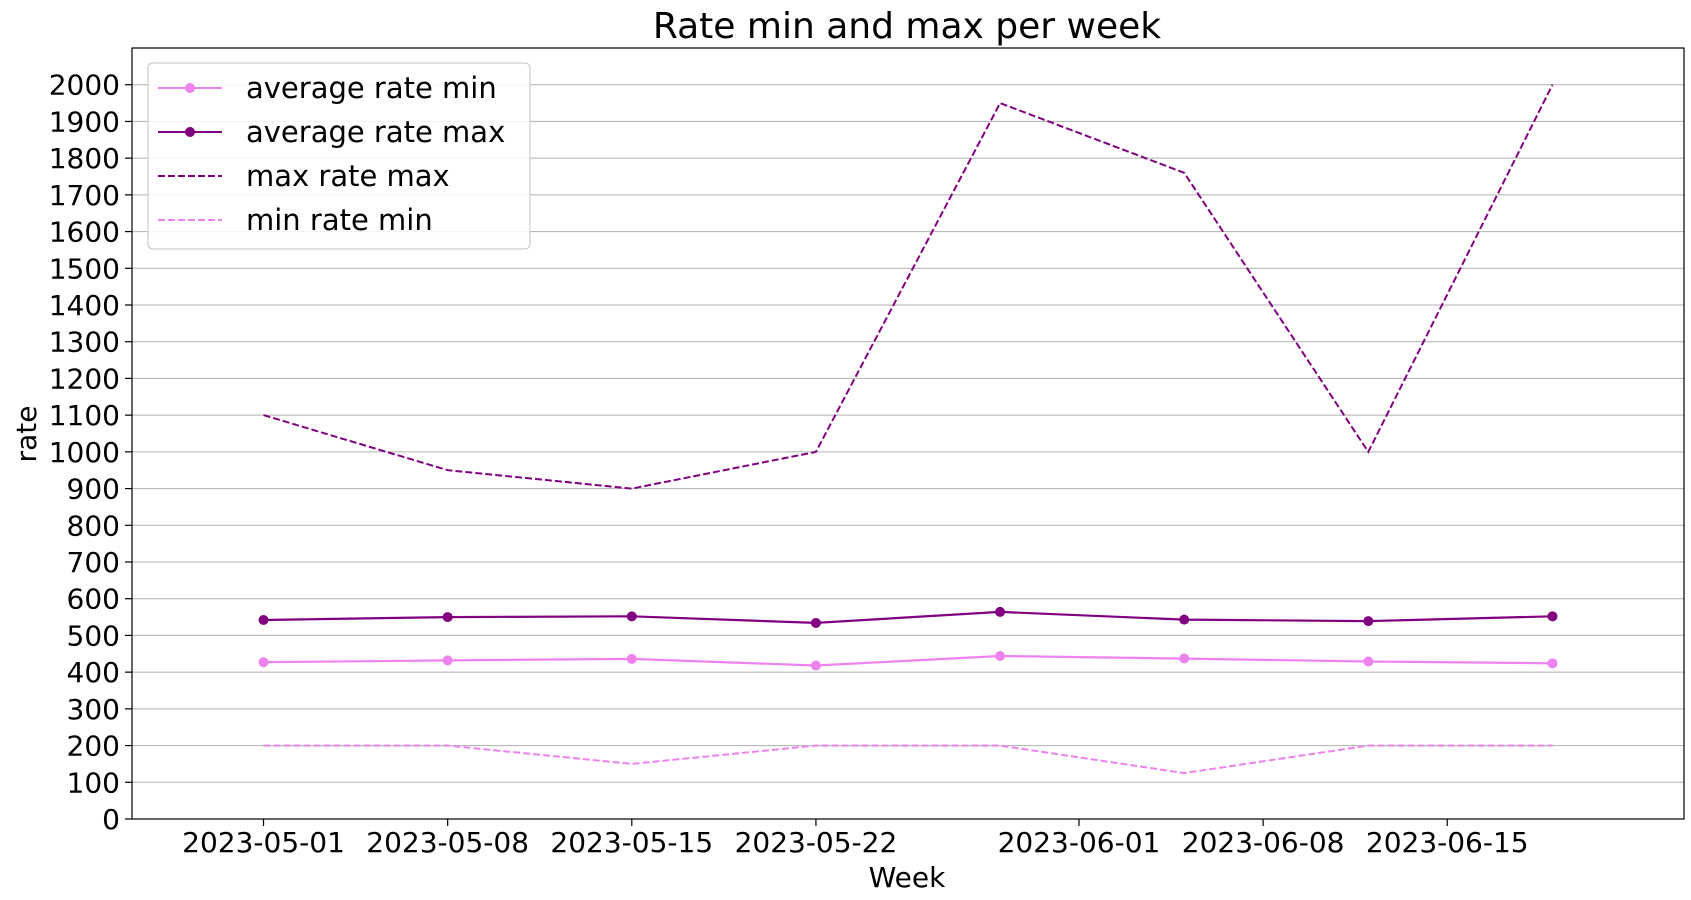 This screenshot has width=1691, height=900. What do you see at coordinates (93, 525) in the screenshot?
I see `y-tick-label: 800` at bounding box center [93, 525].